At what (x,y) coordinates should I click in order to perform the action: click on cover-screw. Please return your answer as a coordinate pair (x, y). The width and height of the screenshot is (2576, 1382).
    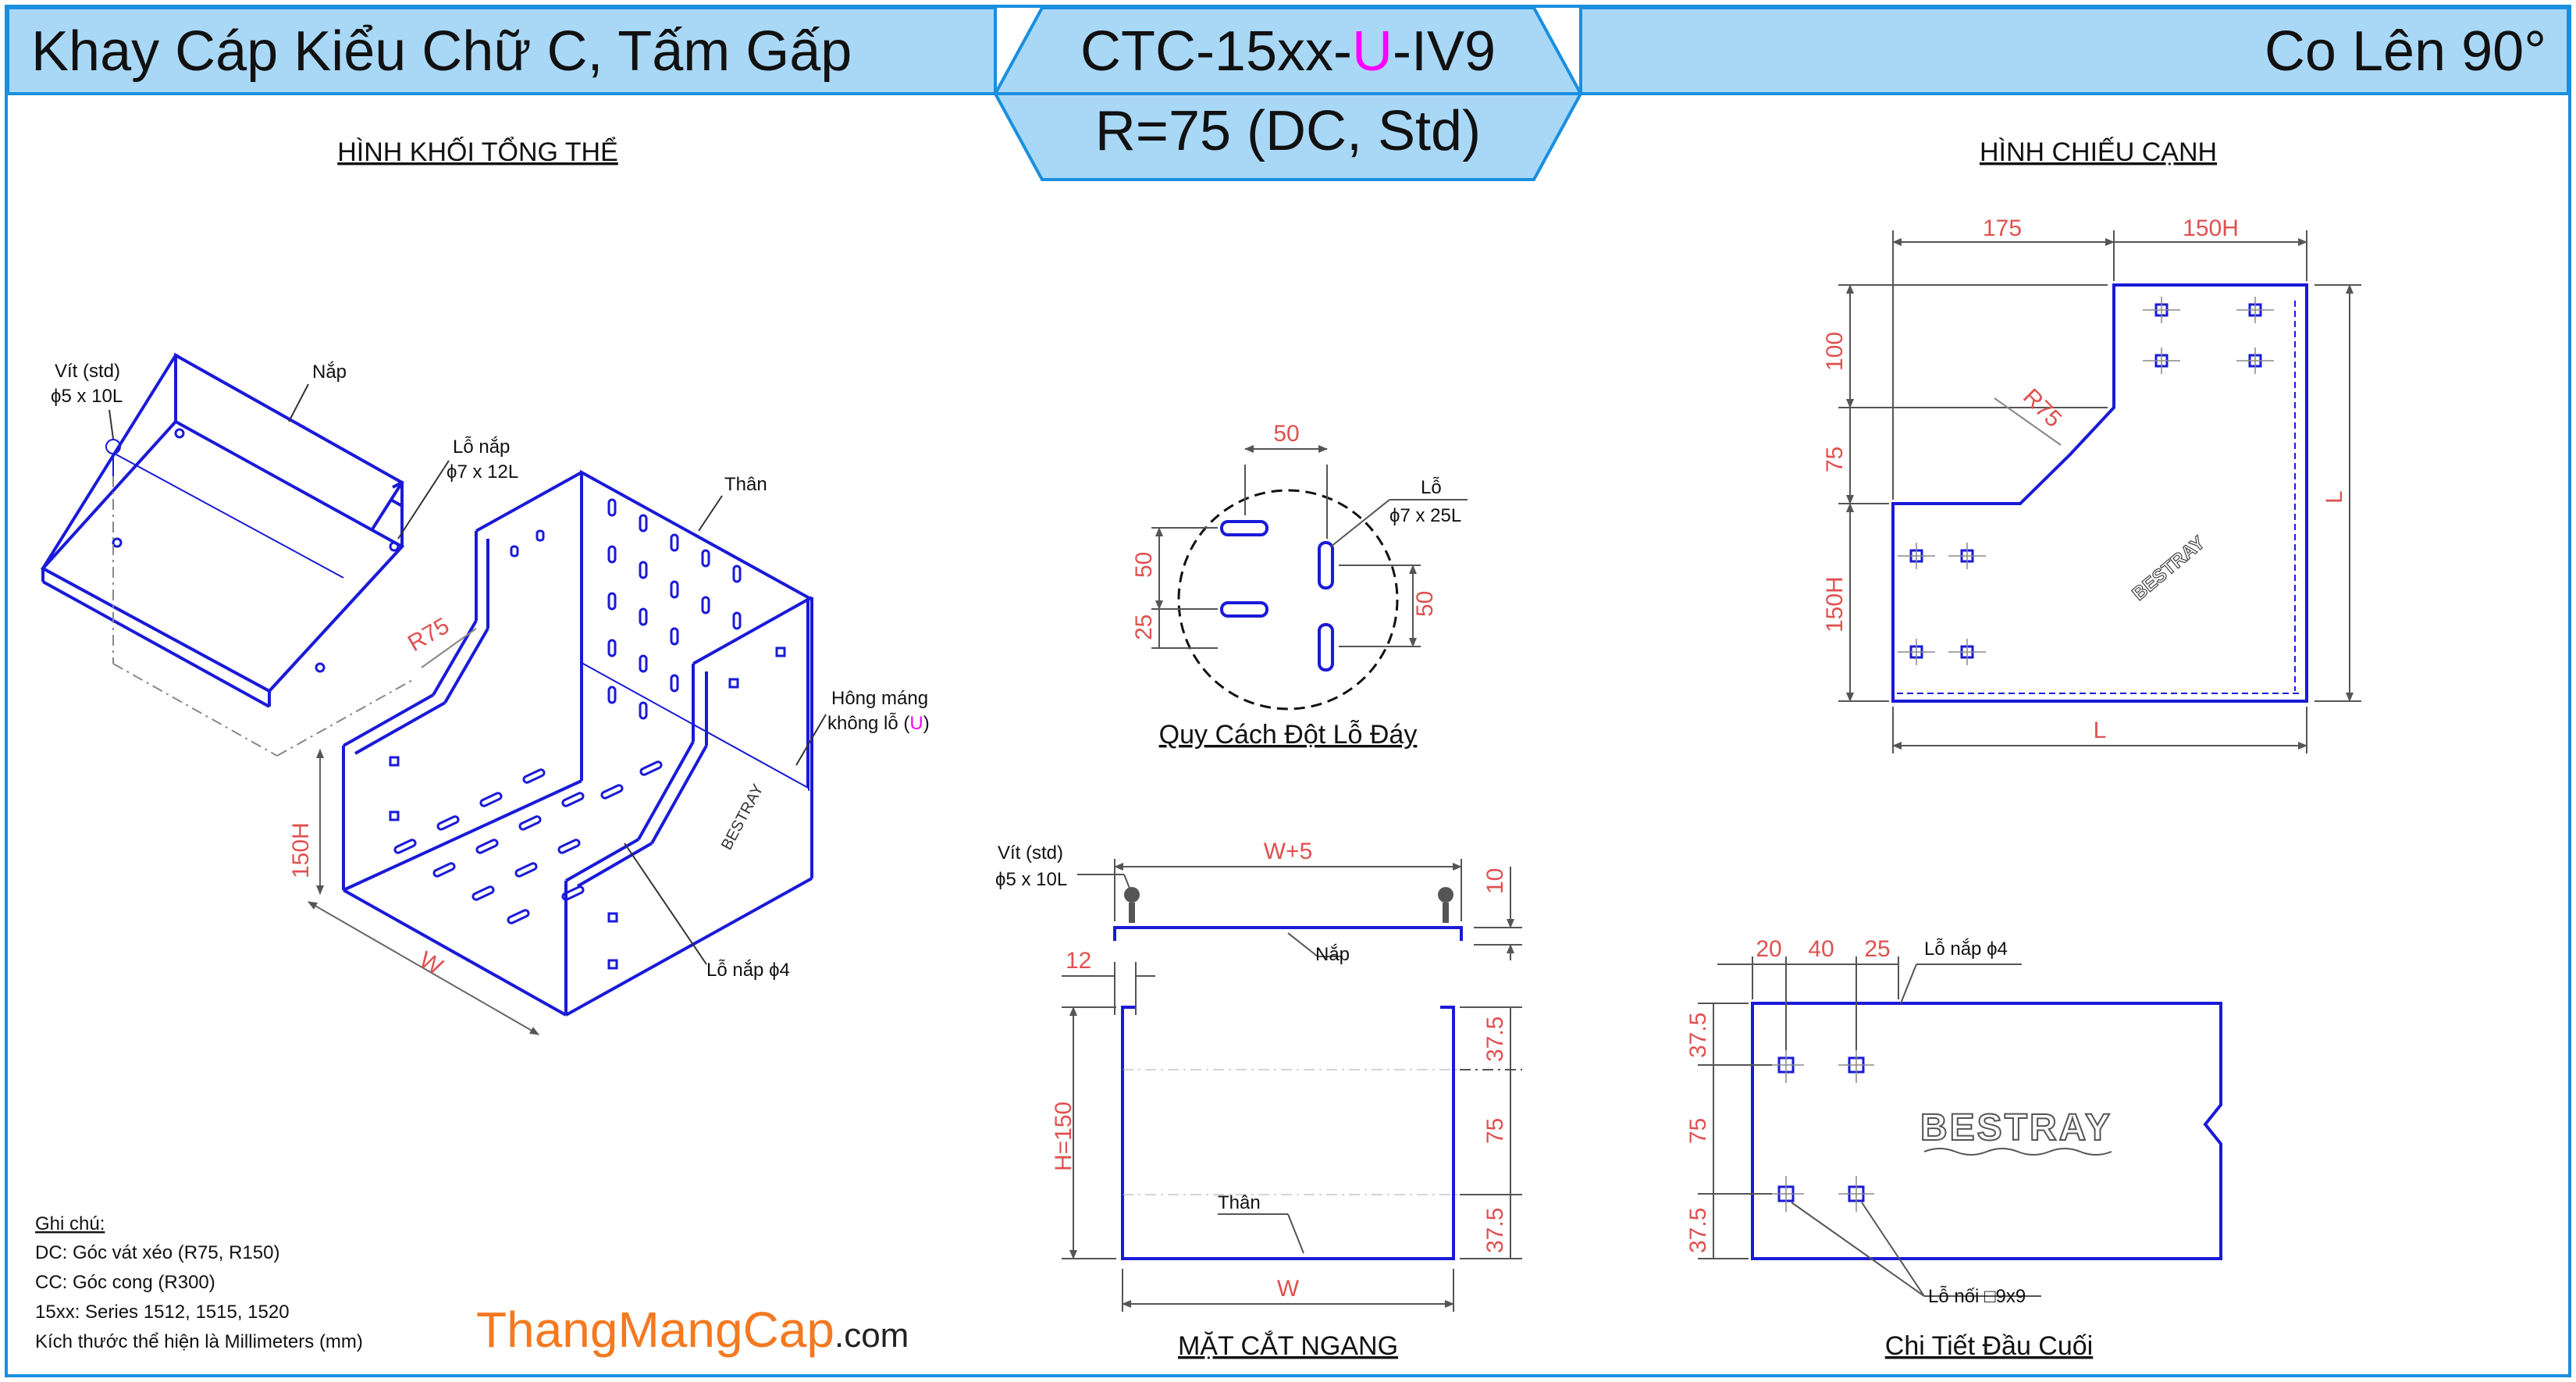
    Looking at the image, I should click on (260, 598).